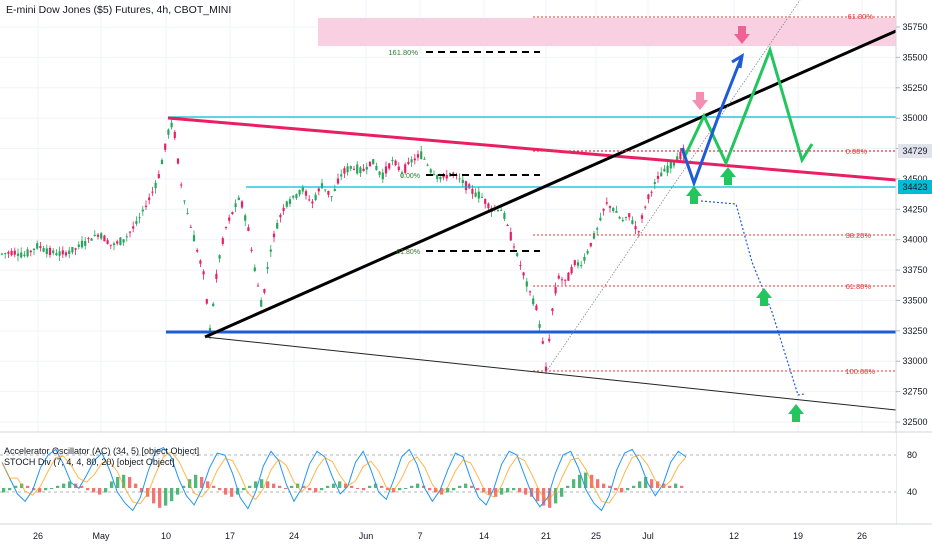  What do you see at coordinates (752, 298) in the screenshot?
I see `bearish-dotted-path` at bounding box center [752, 298].